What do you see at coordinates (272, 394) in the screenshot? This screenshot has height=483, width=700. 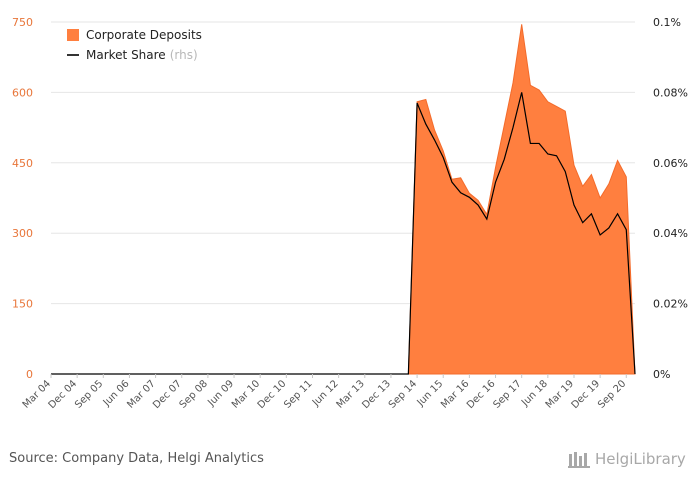 I see `x-tick-label: Dec 10` at bounding box center [272, 394].